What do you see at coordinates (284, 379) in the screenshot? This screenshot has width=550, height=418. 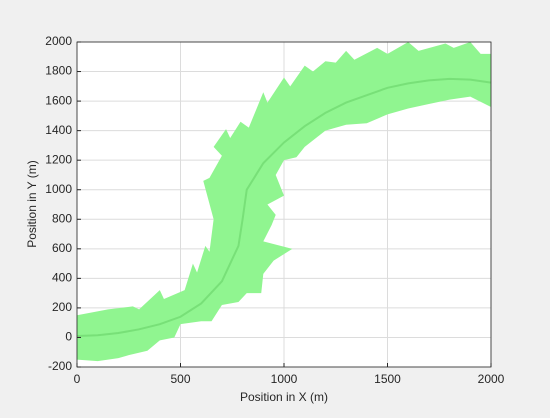 I see `x-tick-label: 1000` at bounding box center [284, 379].